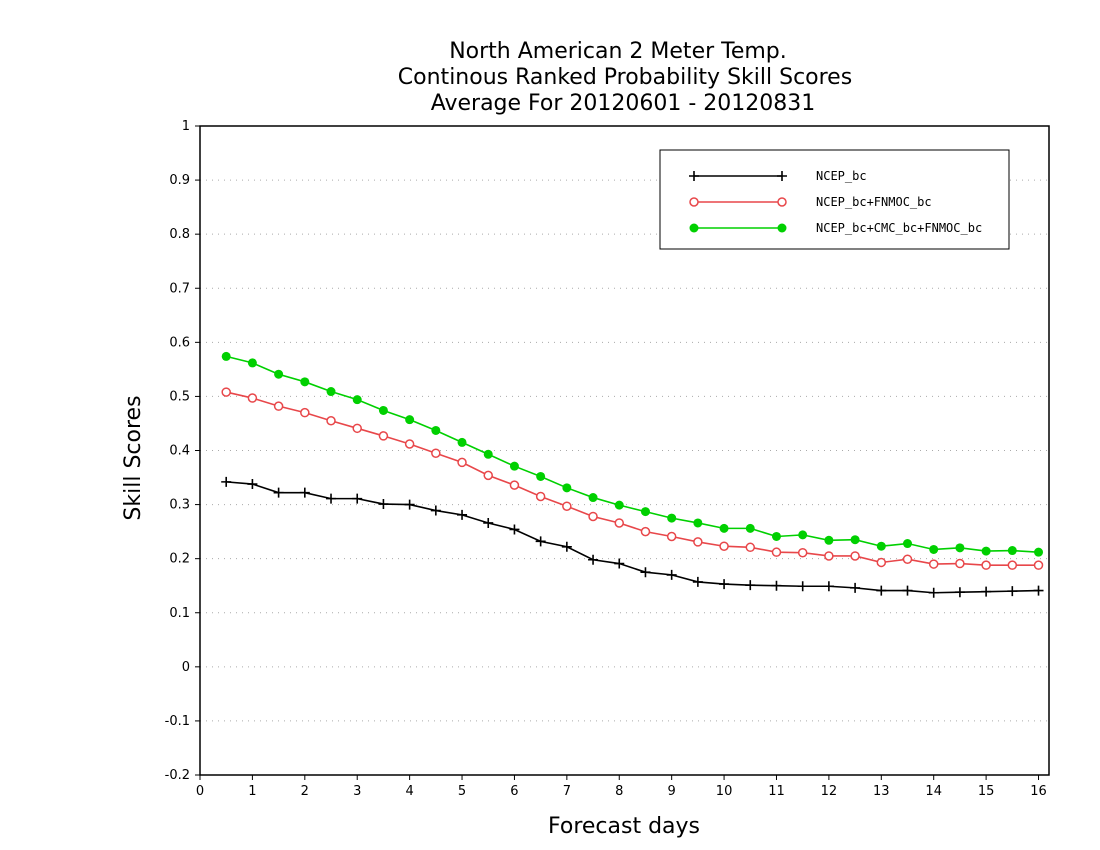  Describe the element at coordinates (881, 791) in the screenshot. I see `x-tick-label: 13` at that location.